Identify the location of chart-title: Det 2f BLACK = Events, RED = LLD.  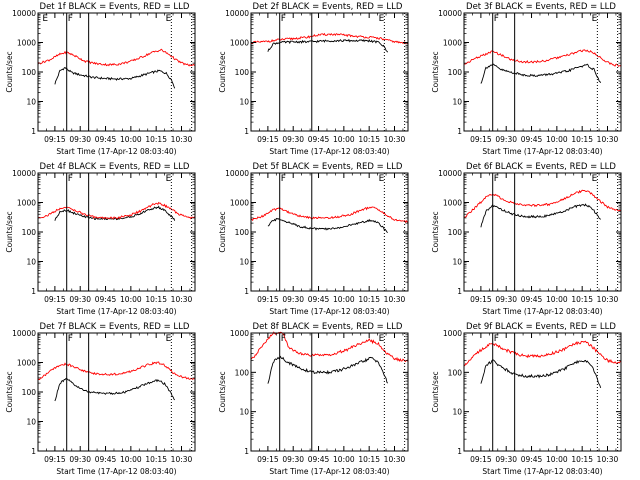
(328, 7).